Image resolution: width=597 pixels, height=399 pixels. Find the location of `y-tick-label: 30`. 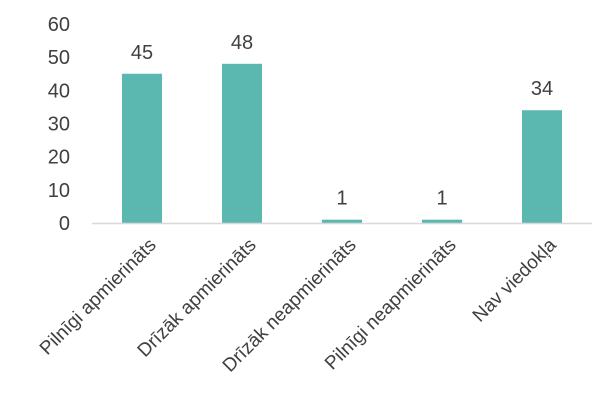

y-tick-label: 30 is located at coordinates (59, 125).